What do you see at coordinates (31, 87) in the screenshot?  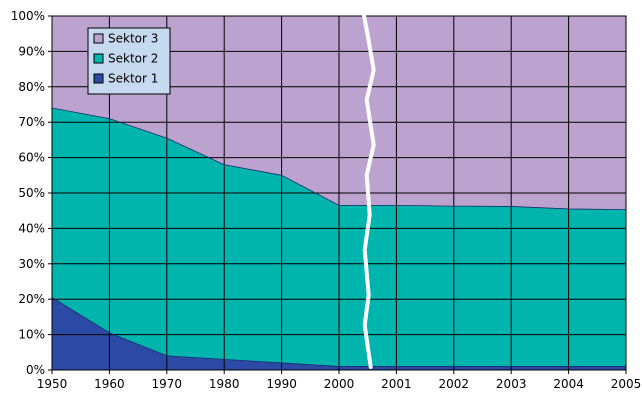 I see `y-tick-label: 80%` at bounding box center [31, 87].